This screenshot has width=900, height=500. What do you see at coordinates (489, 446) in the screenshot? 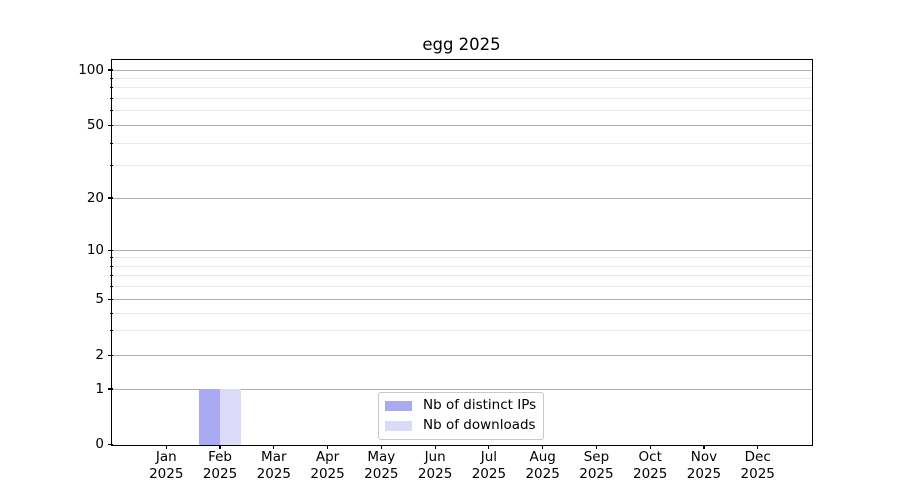
I see `x-tick-jul` at bounding box center [489, 446].